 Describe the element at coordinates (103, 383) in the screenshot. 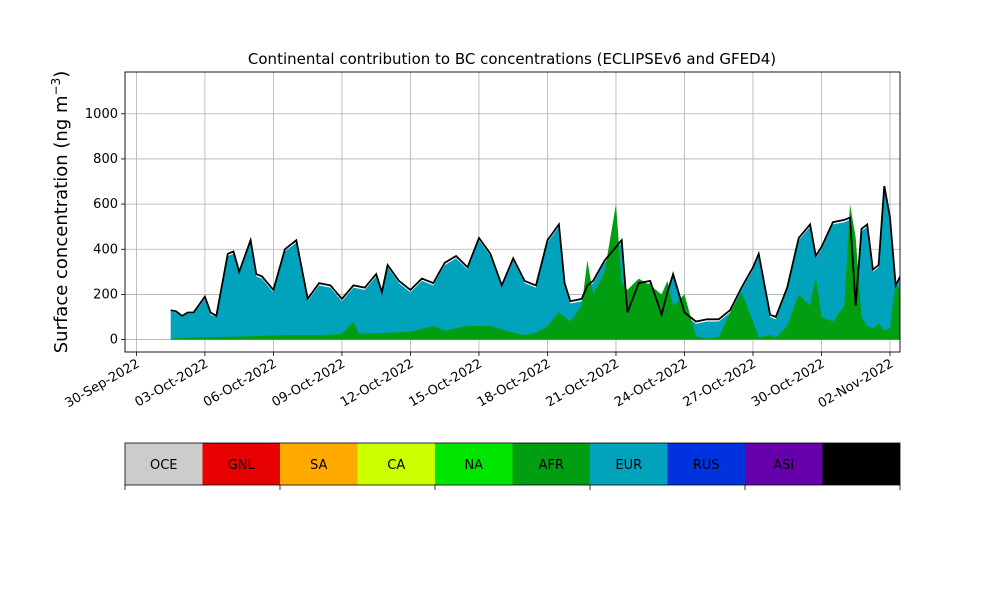

I see `x-tick-label: 30-Sep-2022` at that location.